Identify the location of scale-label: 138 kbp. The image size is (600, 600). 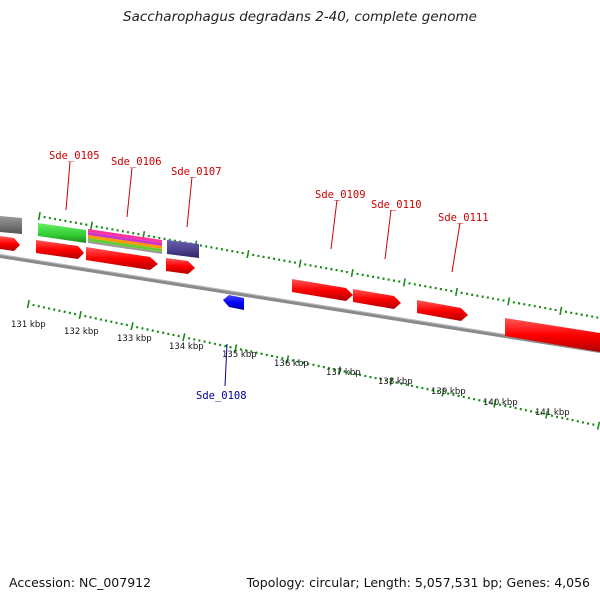
(395, 382).